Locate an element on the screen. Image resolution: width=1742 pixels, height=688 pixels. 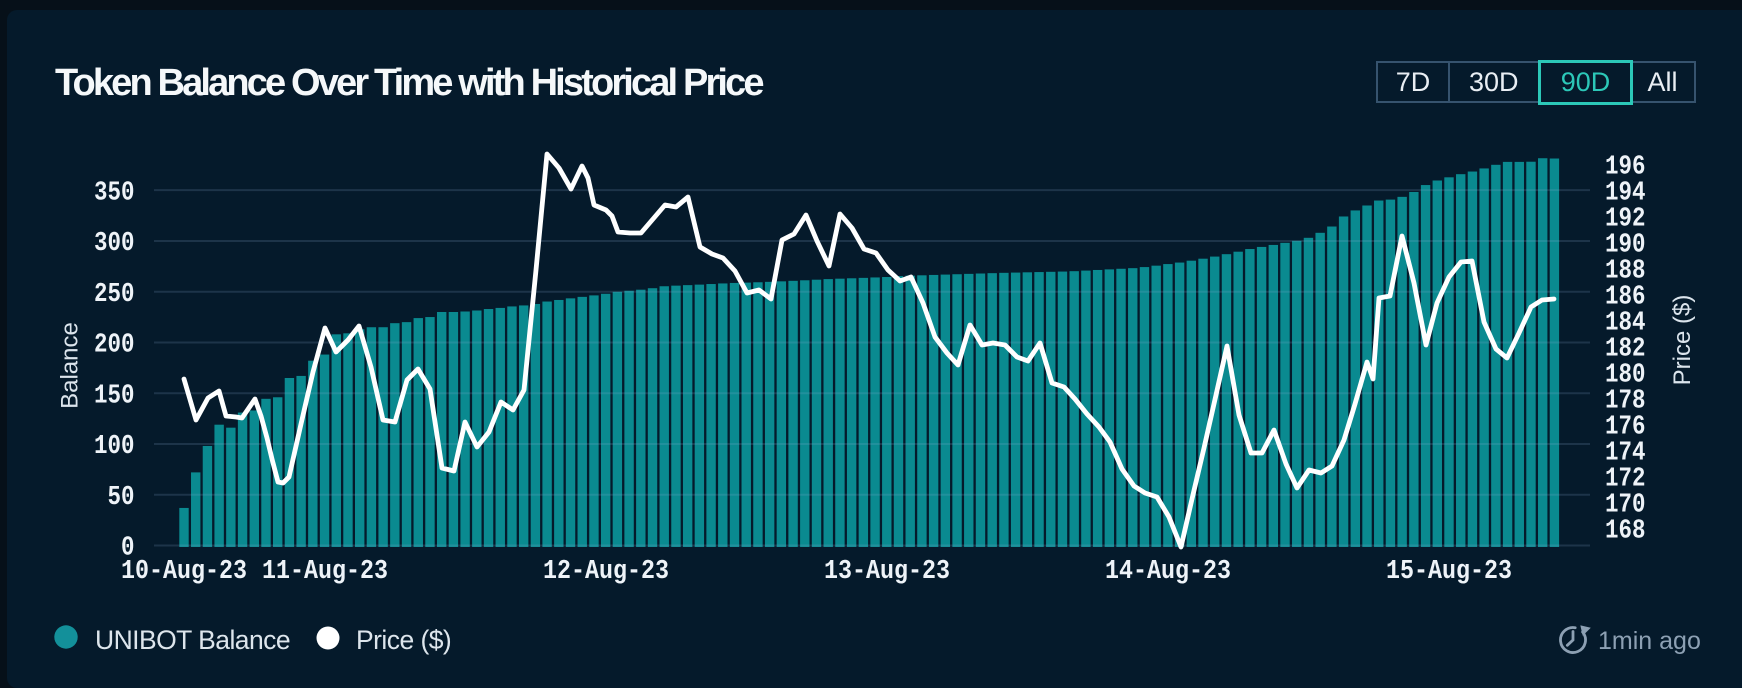
svg-text: 174 is located at coordinates (1625, 453).